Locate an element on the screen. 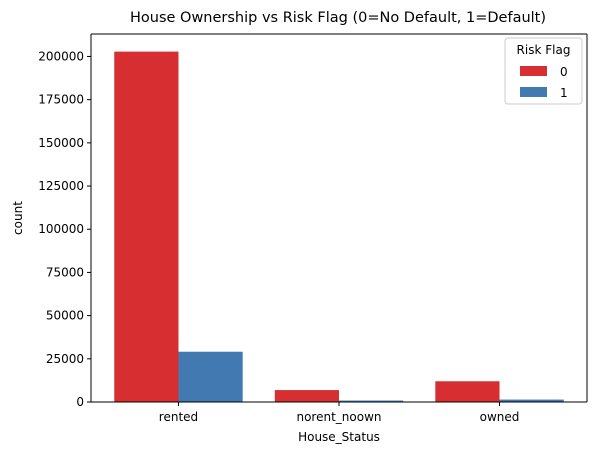 This screenshot has height=455, width=597. legend: Risk Flag 0 1 is located at coordinates (543, 71).